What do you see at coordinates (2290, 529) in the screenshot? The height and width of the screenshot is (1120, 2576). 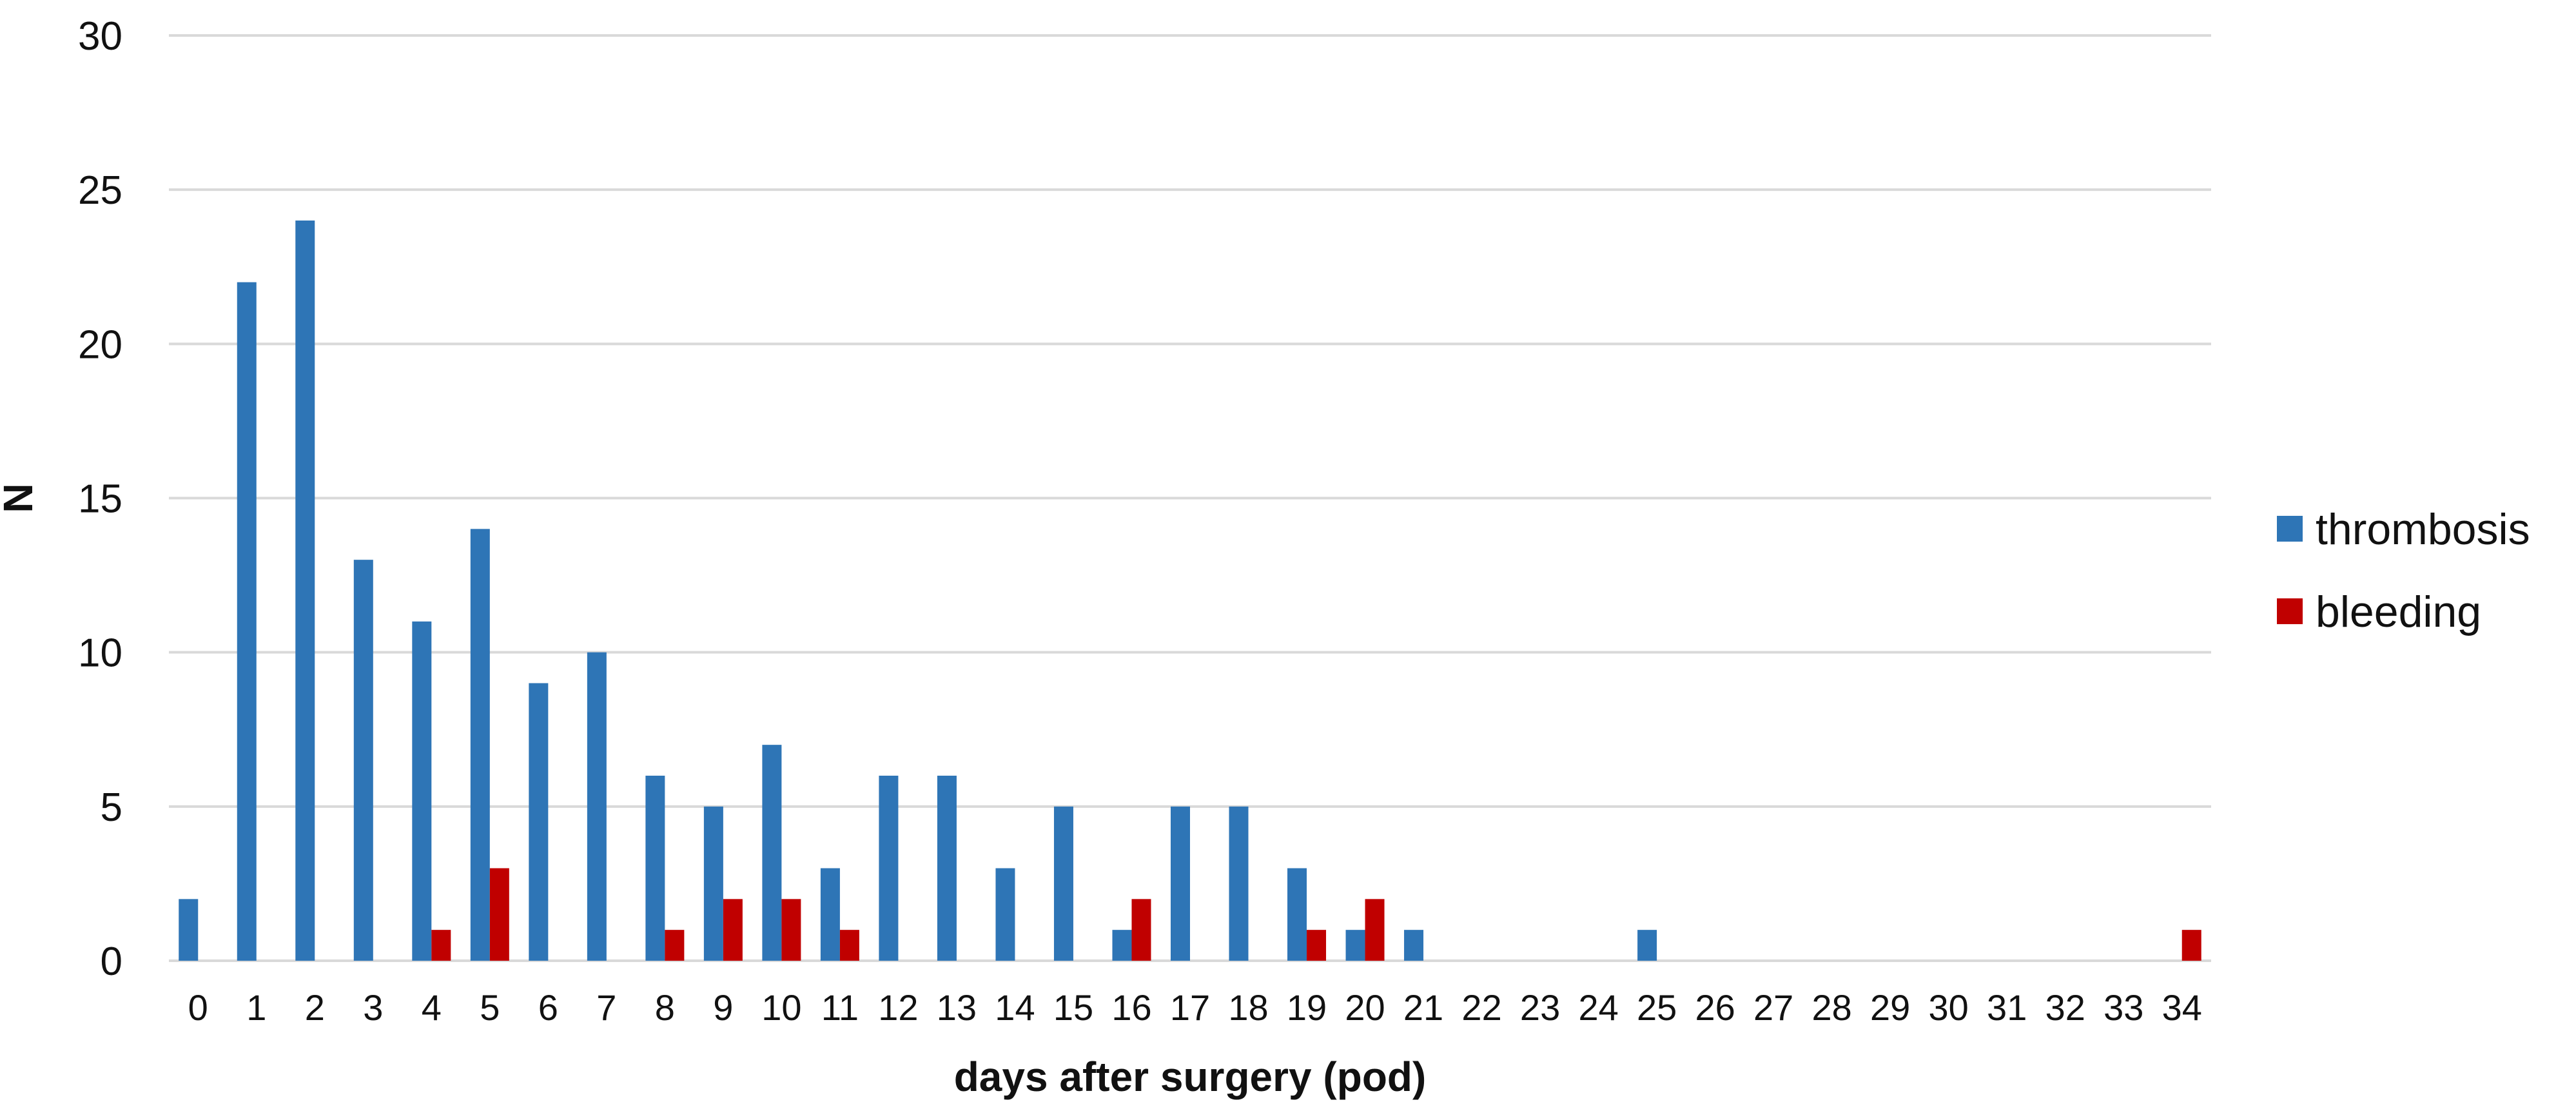 I see `legend-swatch-thrombosis` at bounding box center [2290, 529].